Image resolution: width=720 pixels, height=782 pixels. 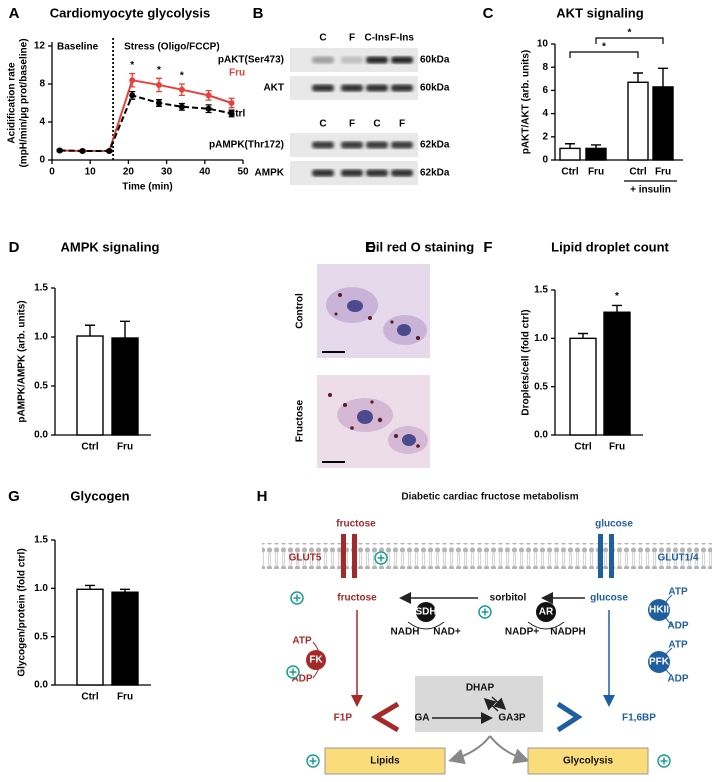 I want to click on diagram-label: DHAP, so click(x=480, y=688).